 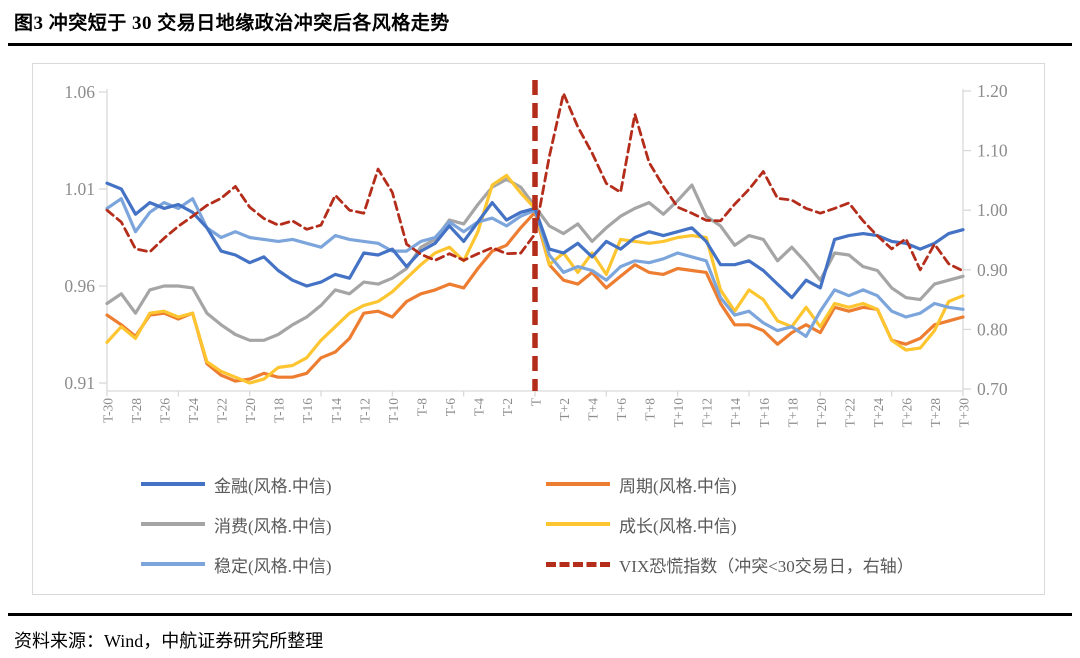 I want to click on right-axis-tick-label: 0.80, so click(x=992, y=329).